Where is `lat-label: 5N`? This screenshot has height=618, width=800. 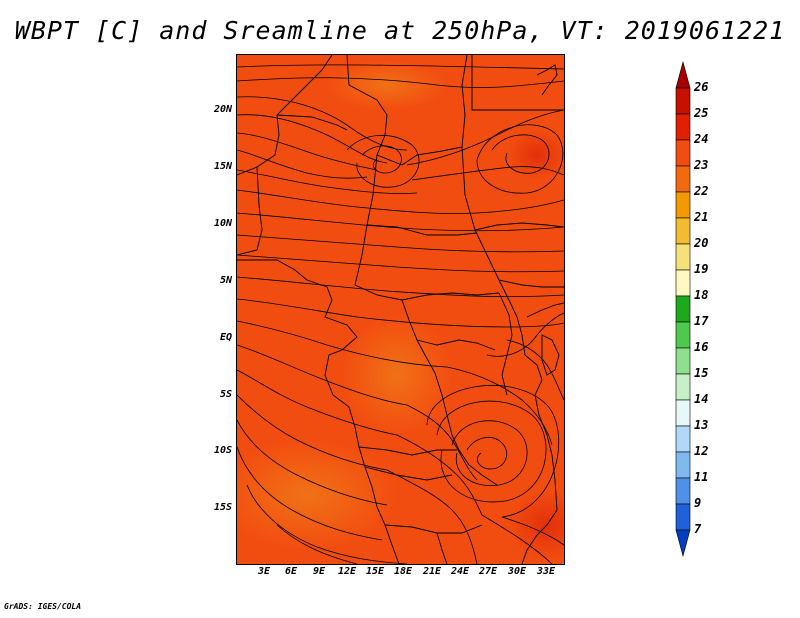
lat-label: 5N is located at coordinates (225, 280).